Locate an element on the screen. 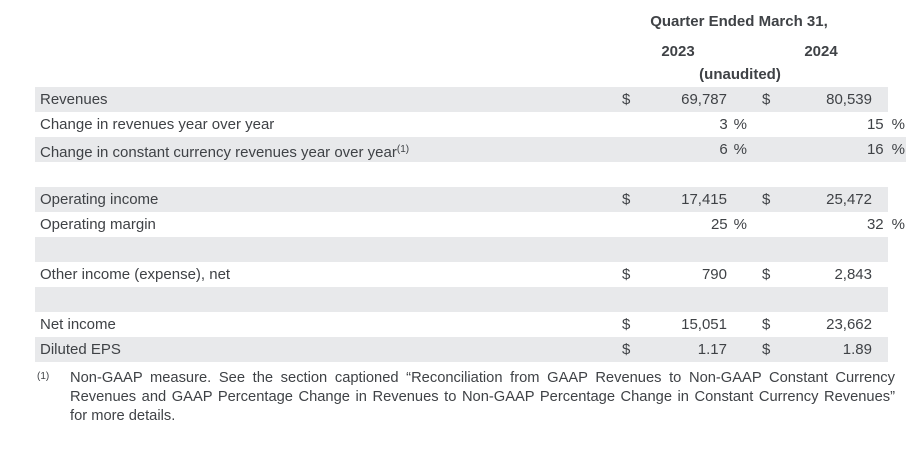 This screenshot has width=924, height=456. table-row: Change in revenues year over year 3% 15% is located at coordinates (470, 124).